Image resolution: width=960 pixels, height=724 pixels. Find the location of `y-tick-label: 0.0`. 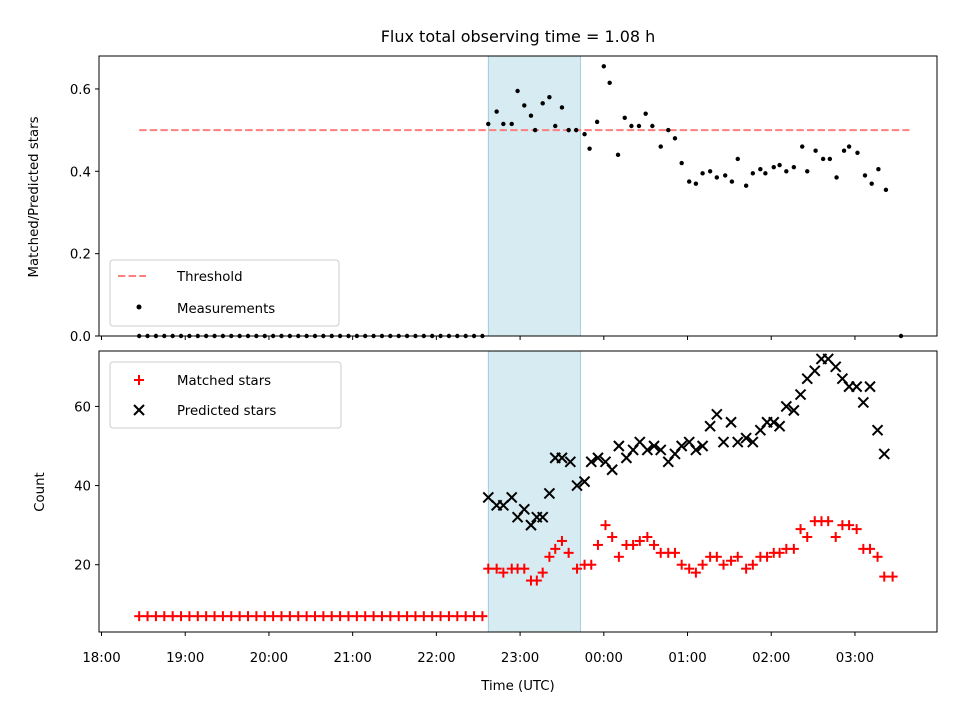

y-tick-label: 0.0 is located at coordinates (80, 337).